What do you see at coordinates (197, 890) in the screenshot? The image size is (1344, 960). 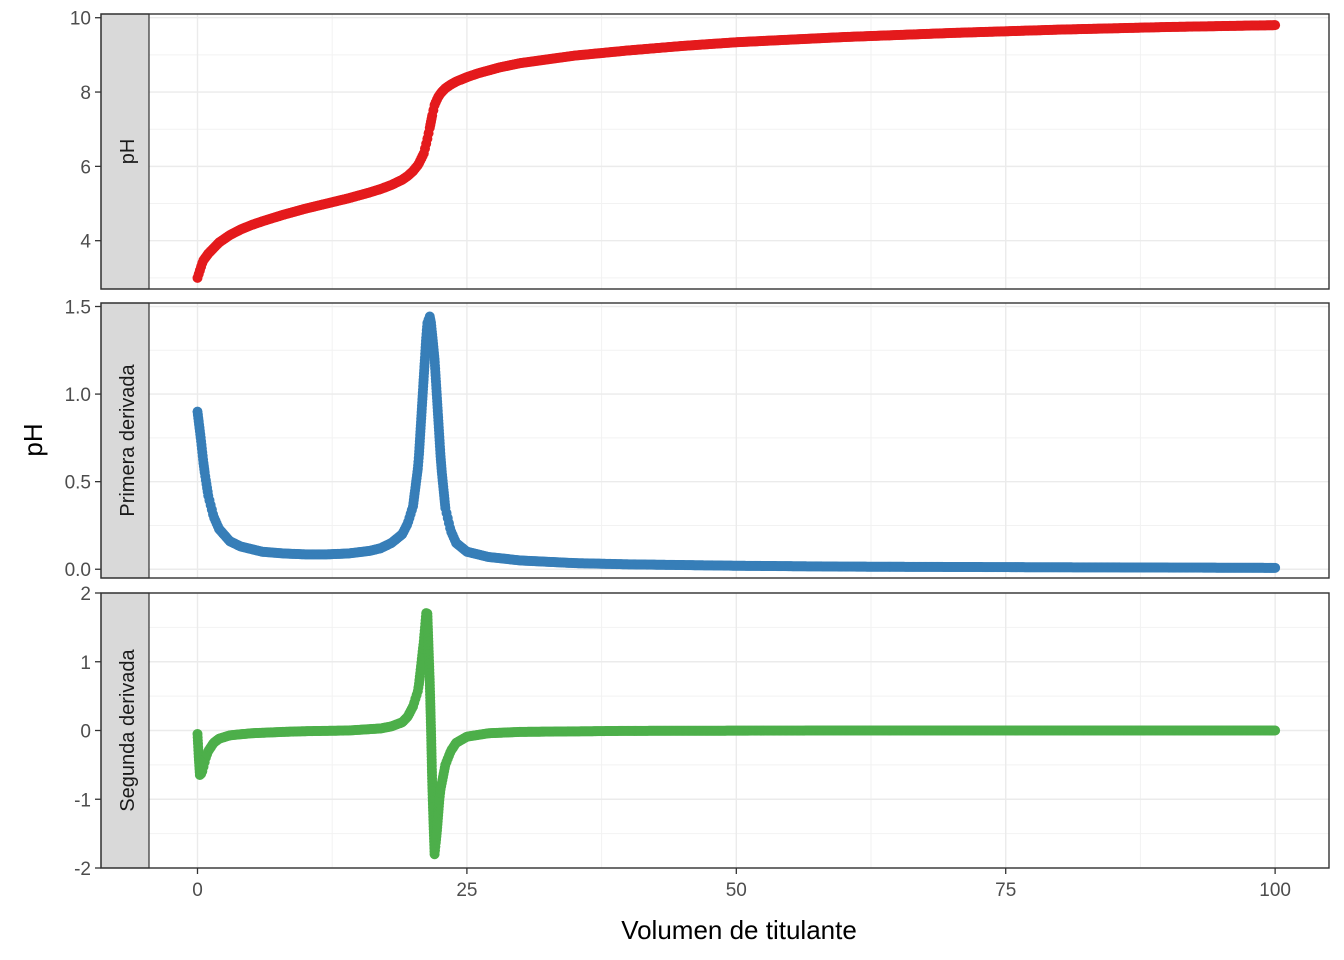 I see `x-tick-label: 0` at bounding box center [197, 890].